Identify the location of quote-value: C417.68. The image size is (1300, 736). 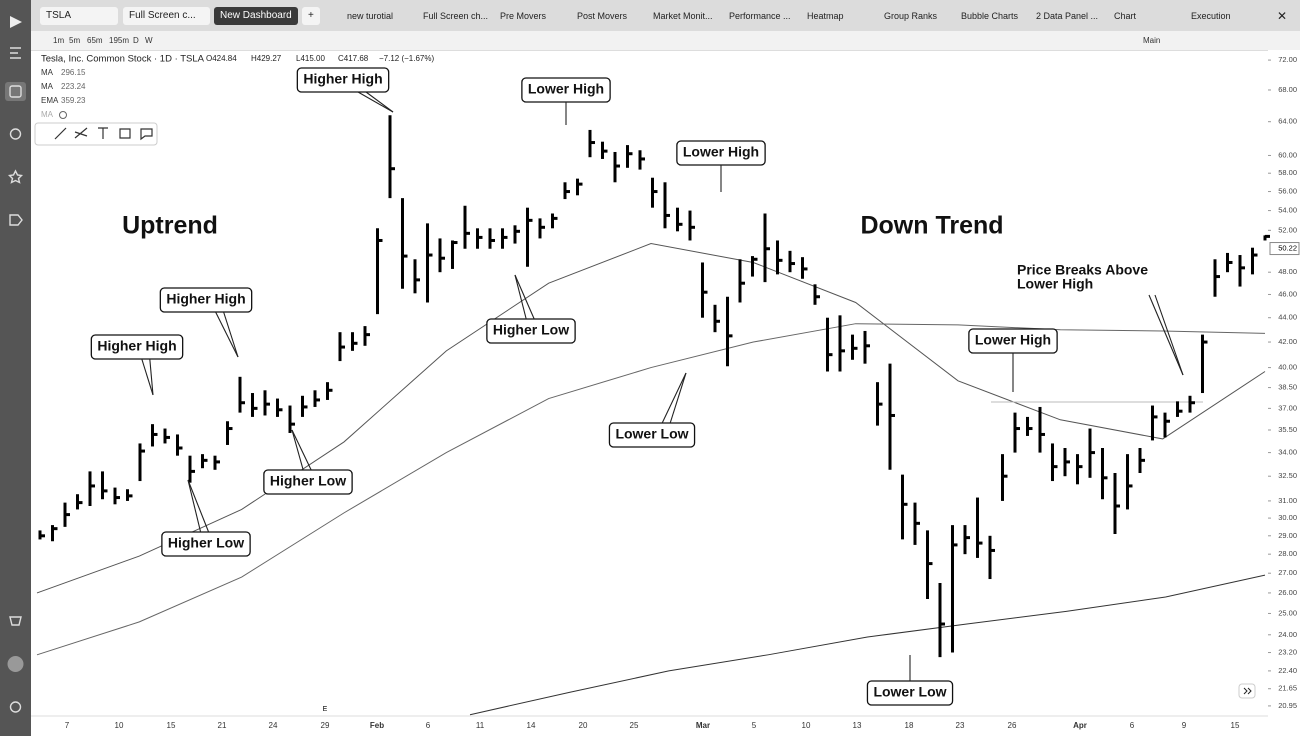
(353, 58).